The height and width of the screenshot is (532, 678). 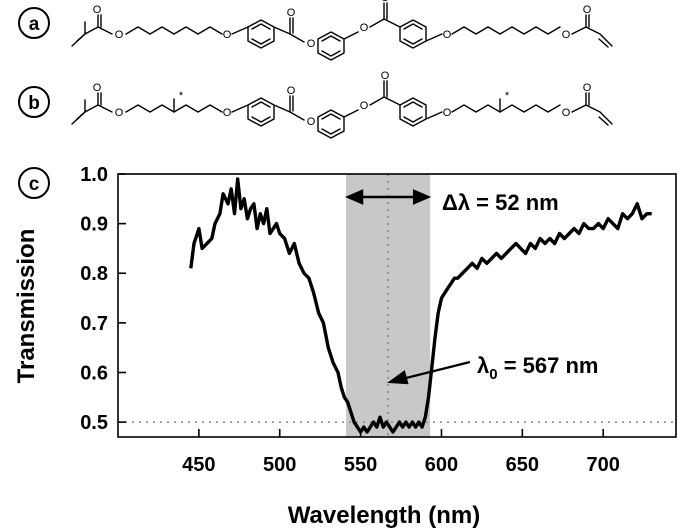 I want to click on lambda-subscript: 0, so click(x=493, y=374).